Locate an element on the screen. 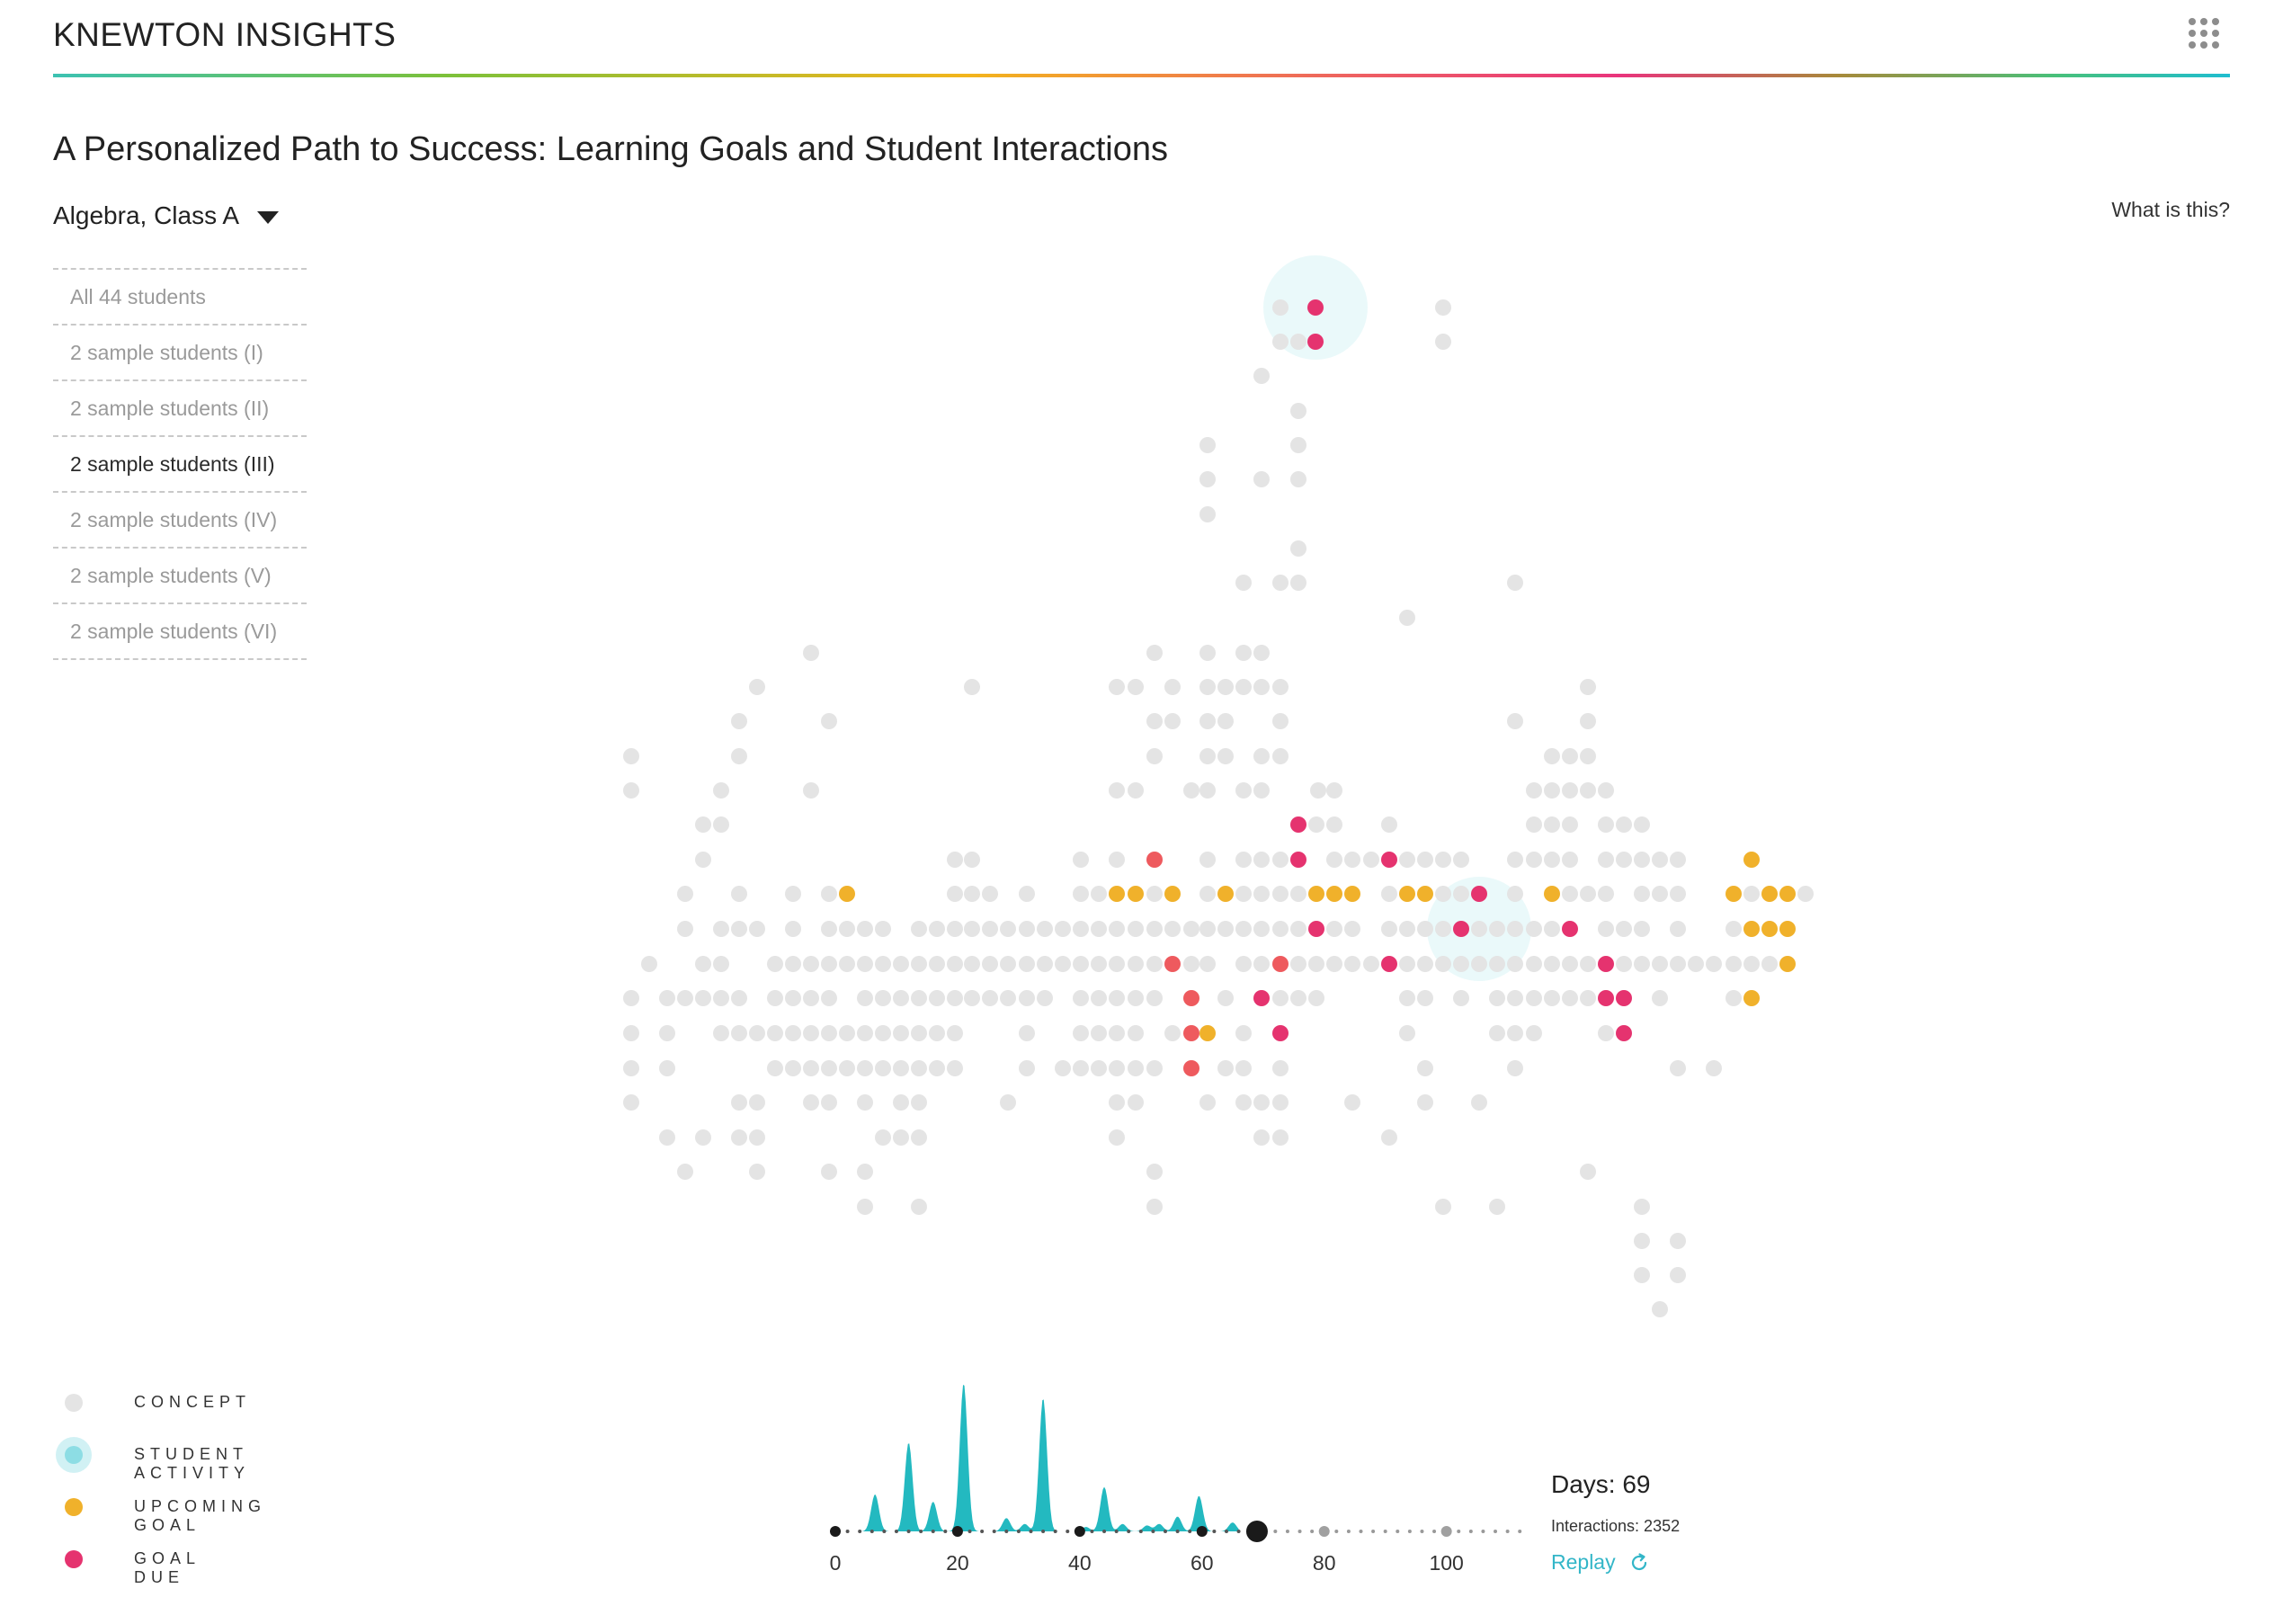  student-filter-item: 2 sample students (V) is located at coordinates (180, 574).